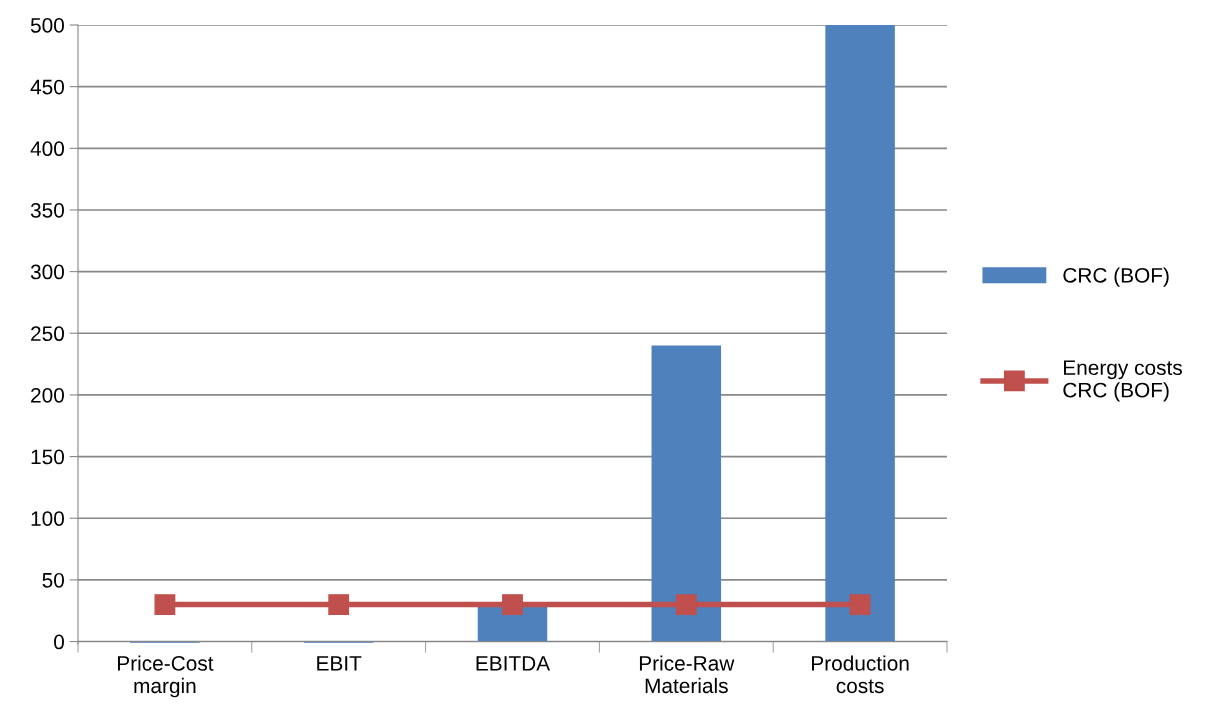  Describe the element at coordinates (47, 210) in the screenshot. I see `y-tick-label: 350` at that location.